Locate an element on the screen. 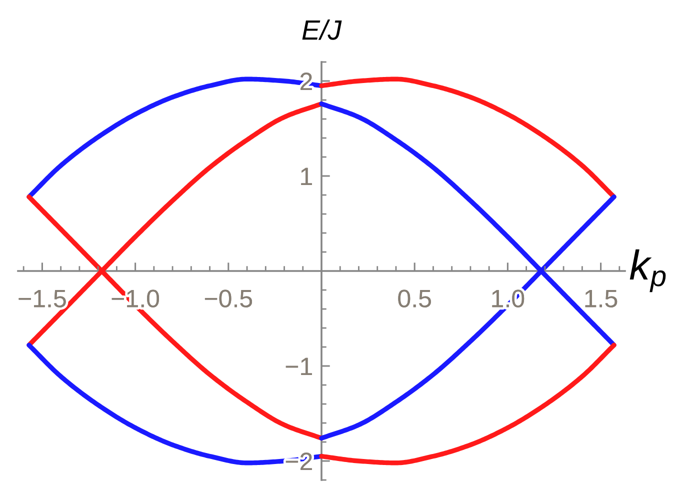 The image size is (681, 483). x-tick-label: −1.5 is located at coordinates (42, 299).